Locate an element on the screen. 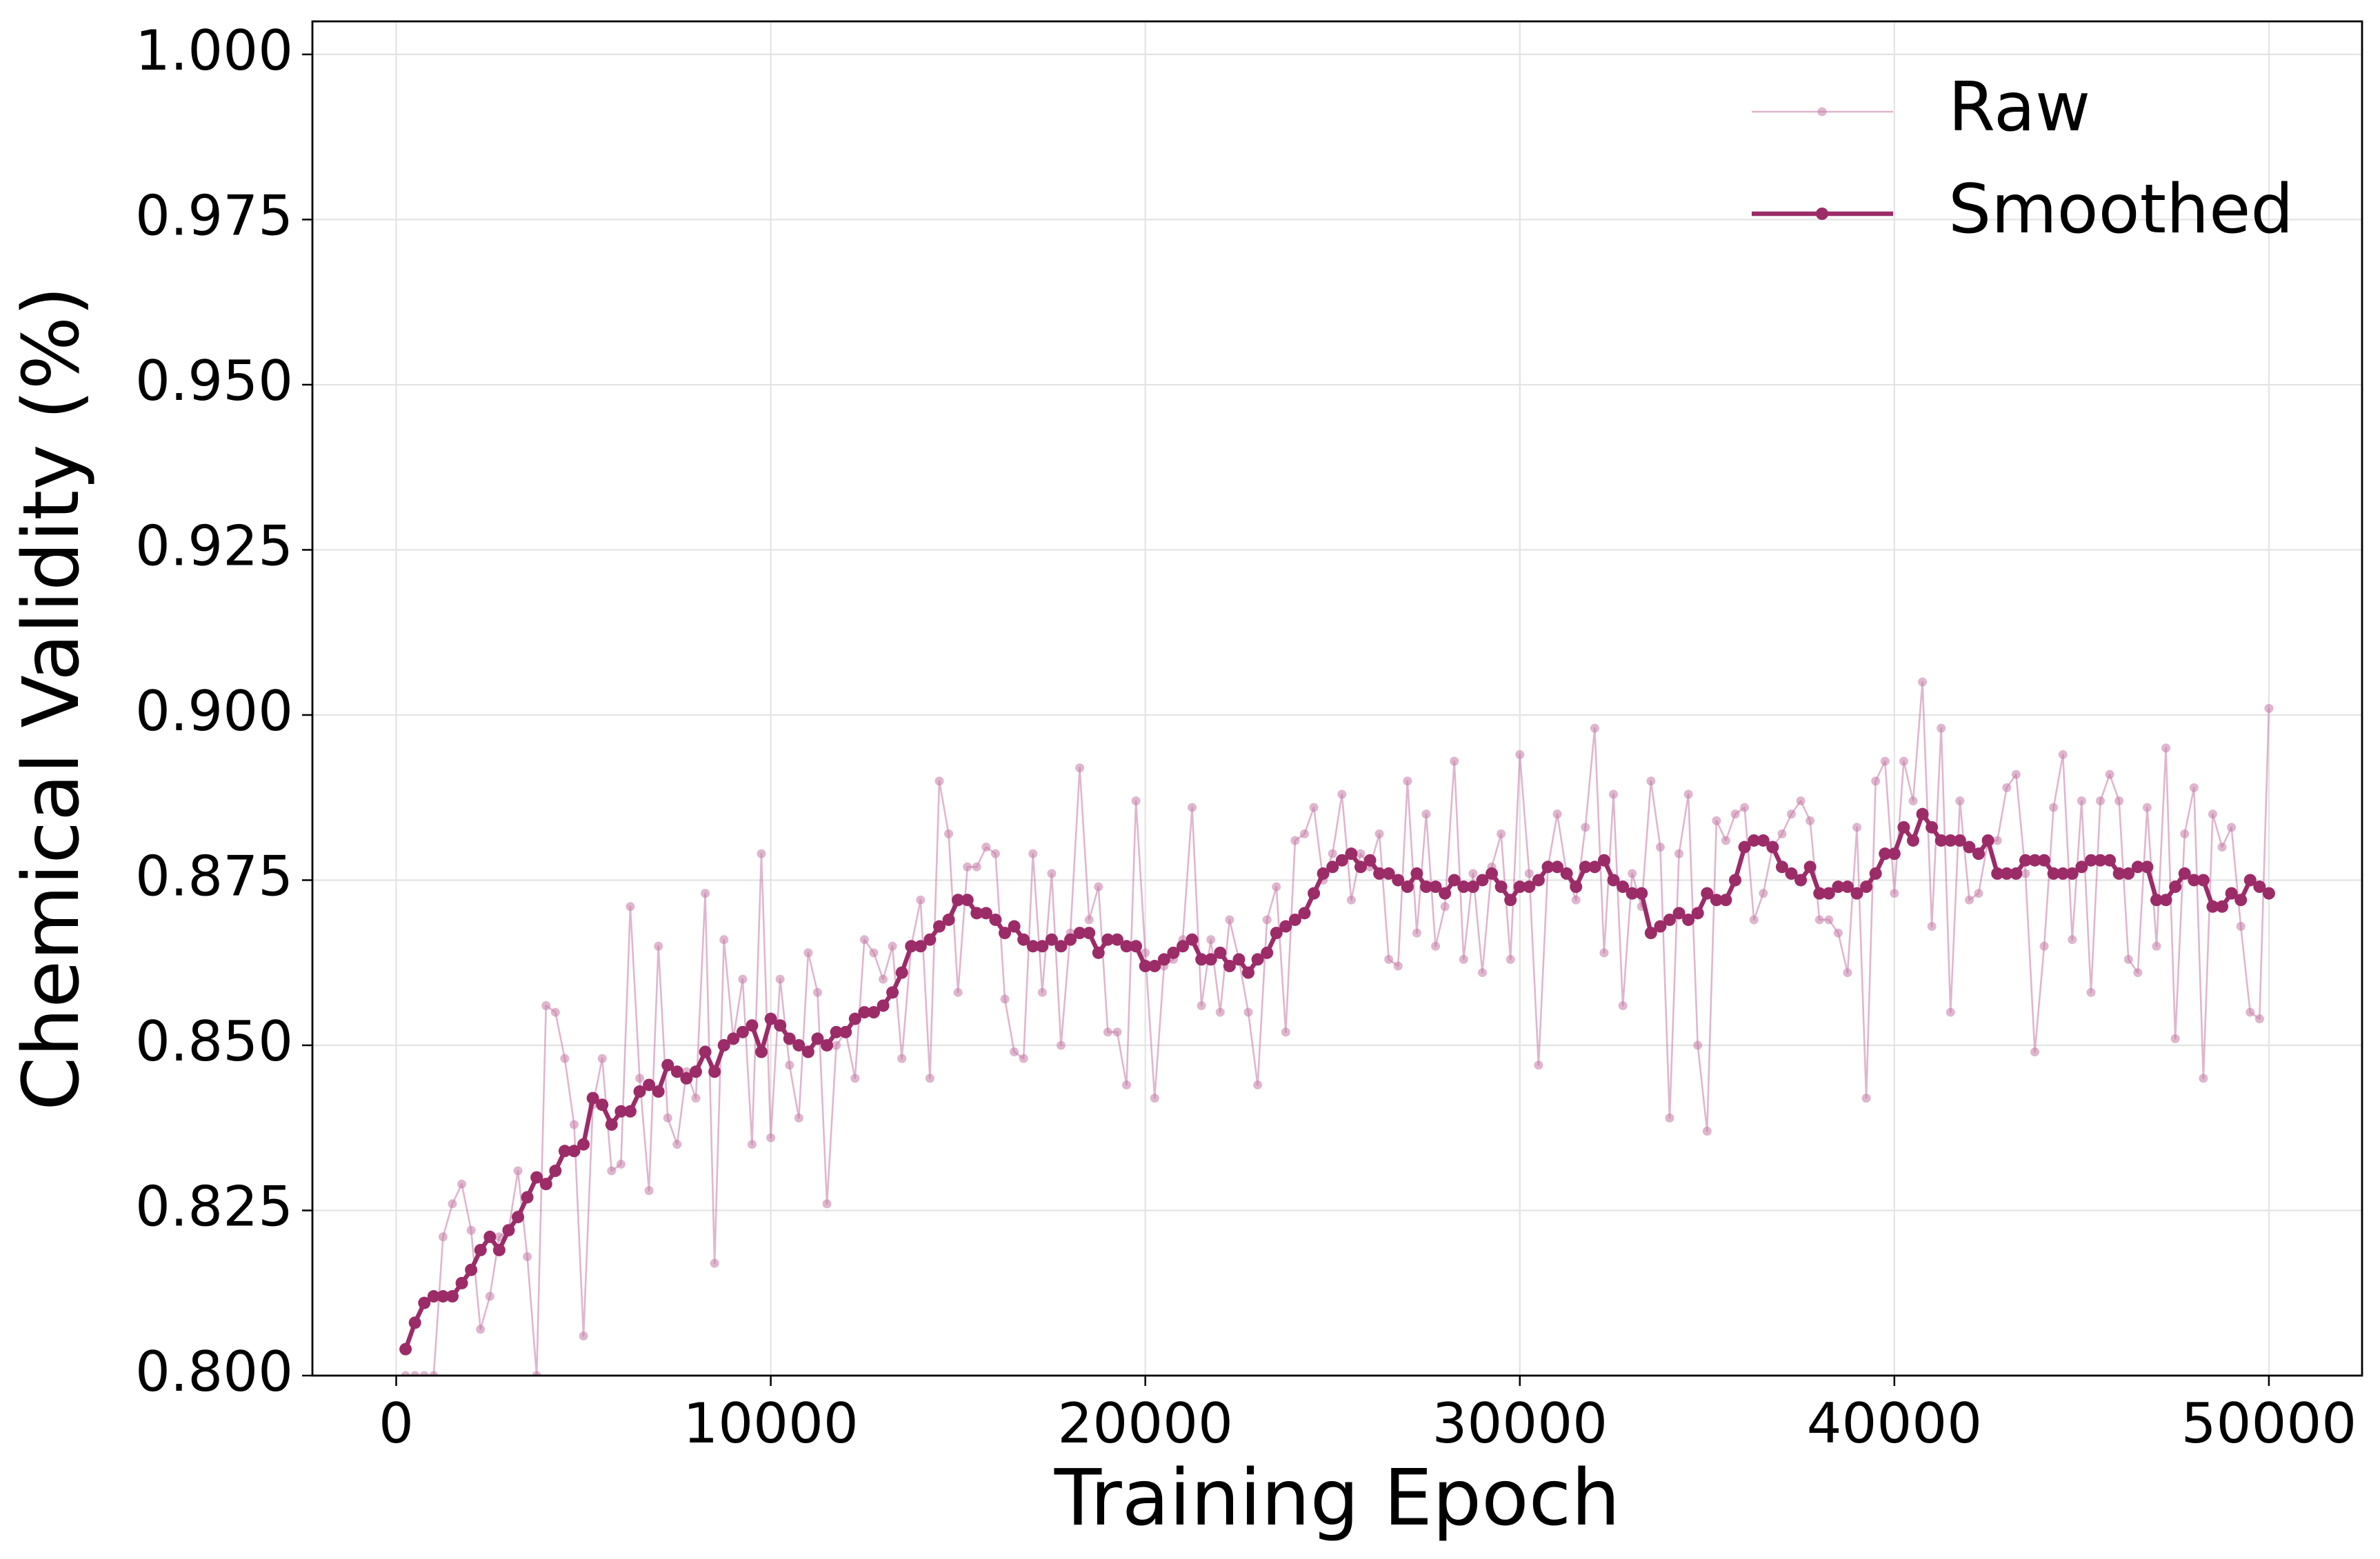 This screenshot has height=1559, width=2380. y-tick-label: 0.975 is located at coordinates (214, 215).